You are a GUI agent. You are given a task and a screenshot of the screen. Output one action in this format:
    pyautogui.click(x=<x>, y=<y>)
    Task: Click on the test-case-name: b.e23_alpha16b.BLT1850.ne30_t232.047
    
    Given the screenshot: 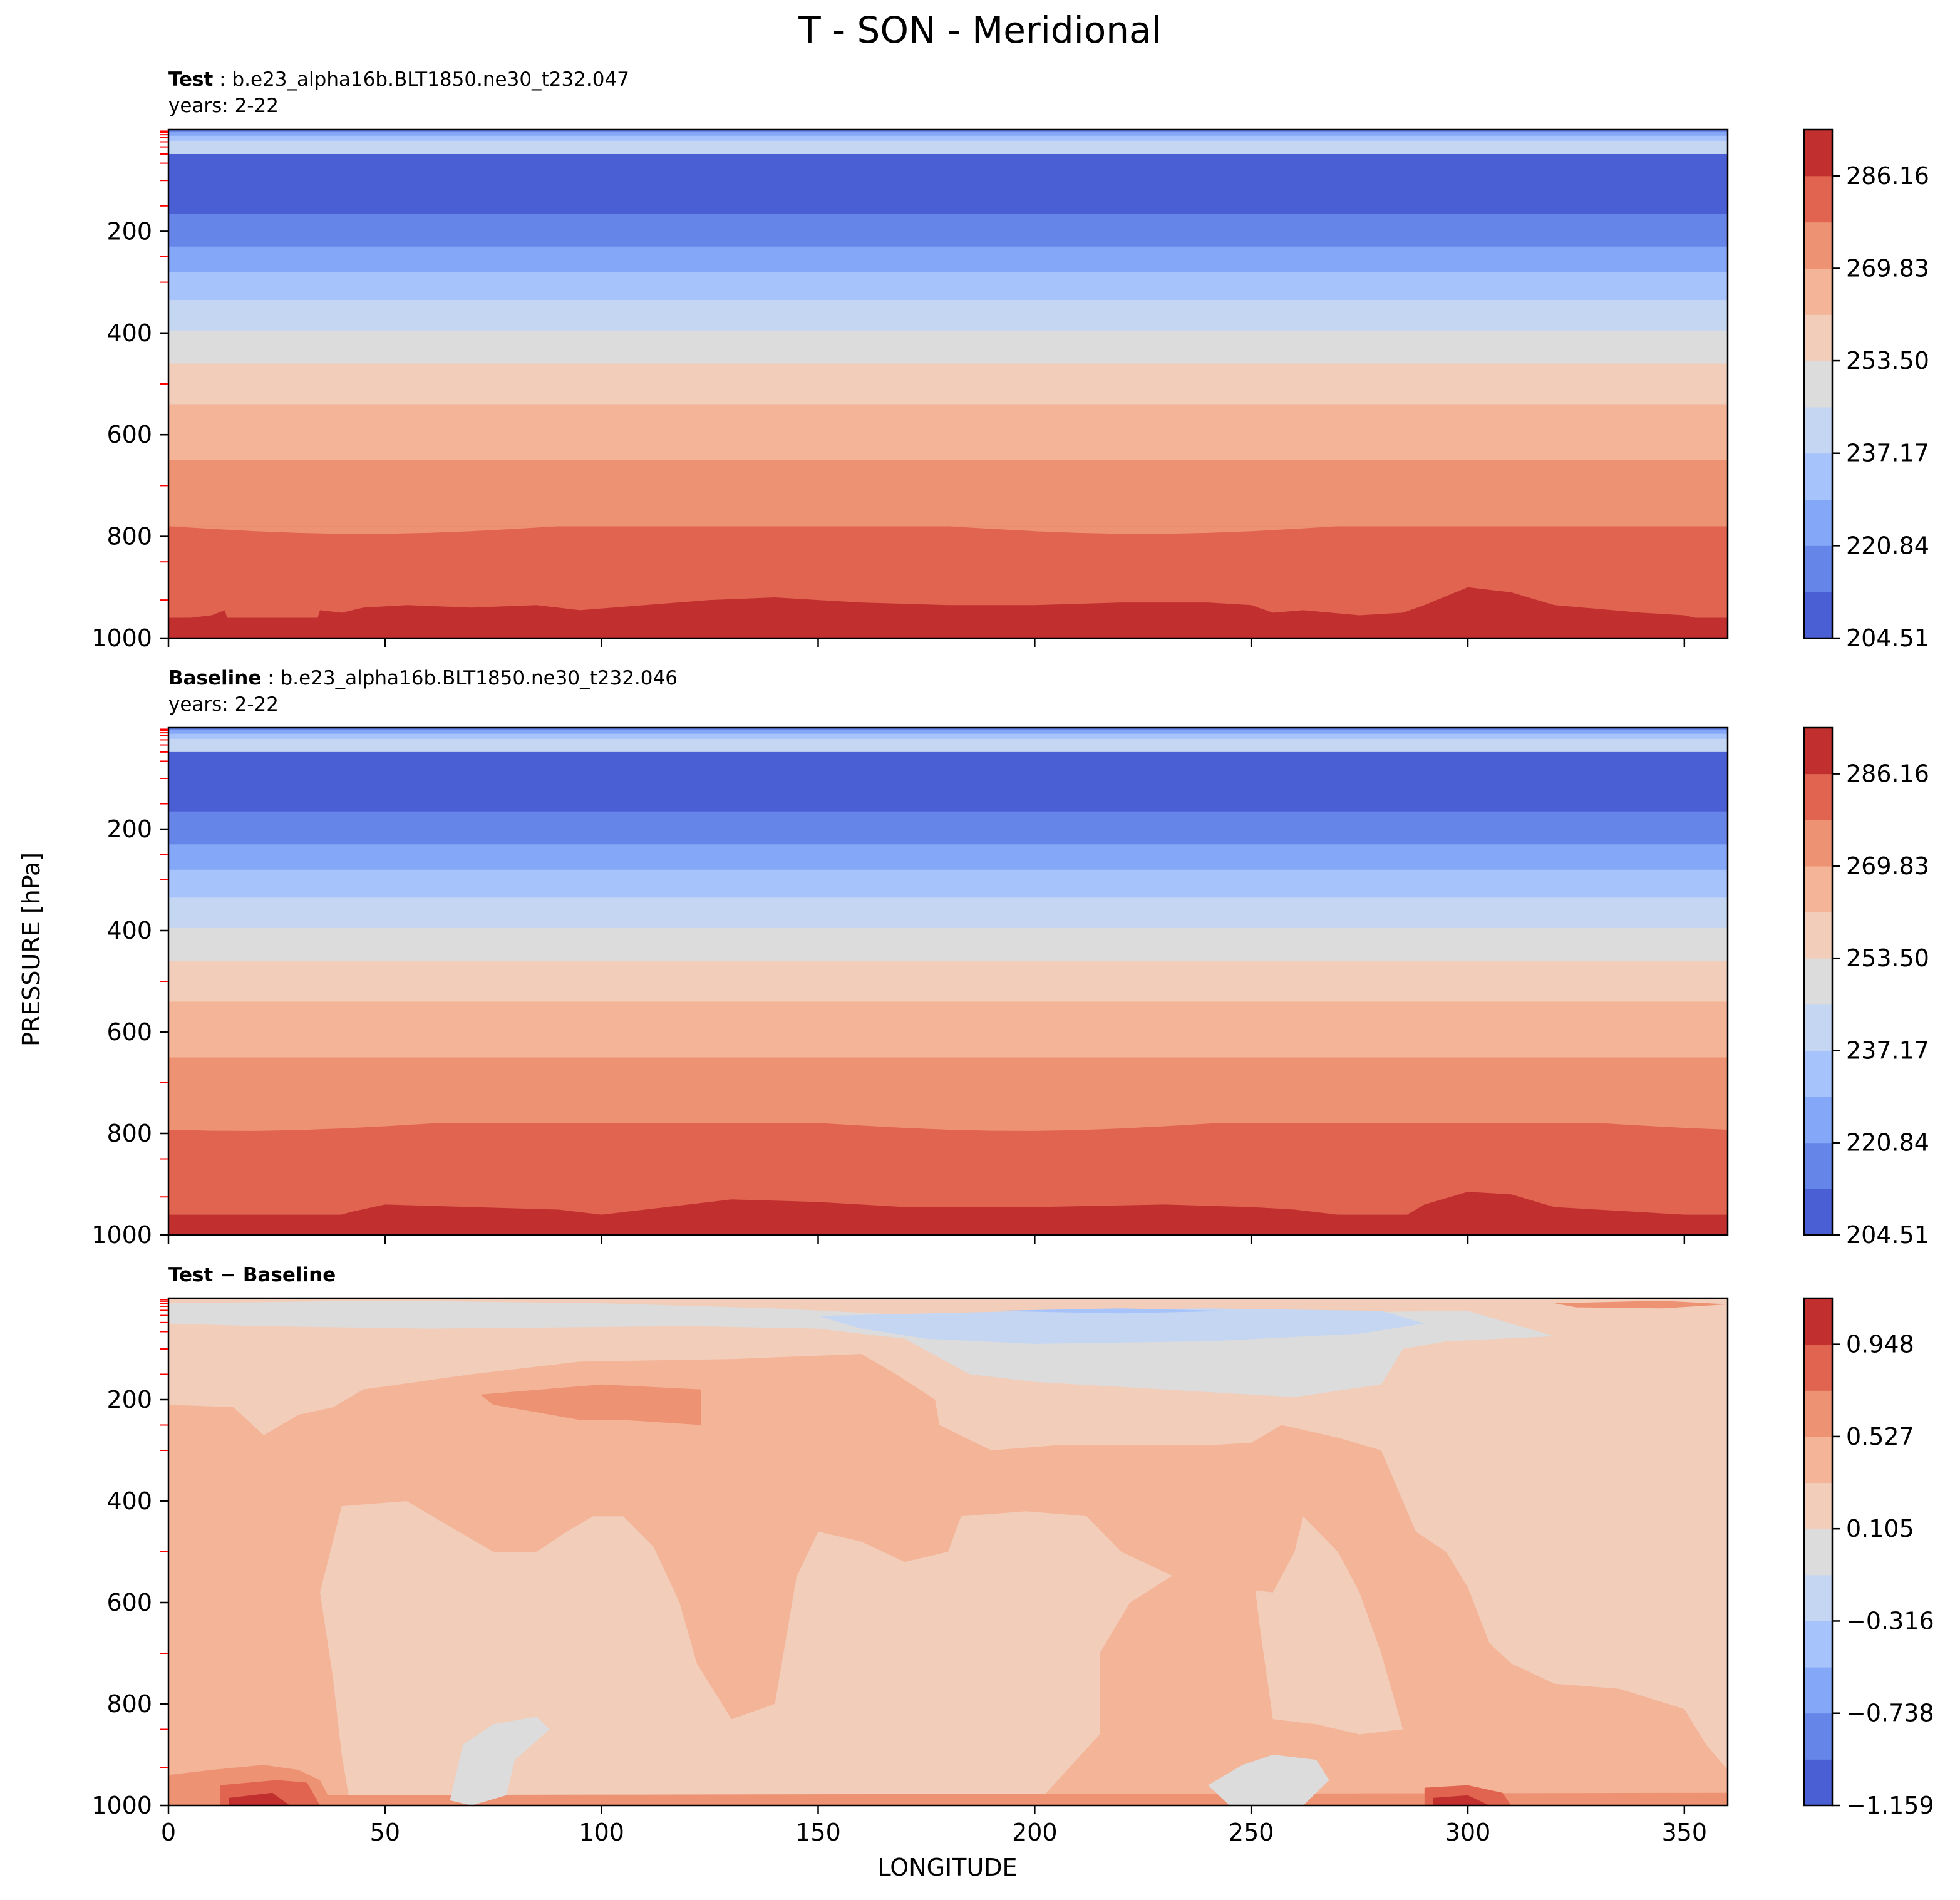 What is the action you would take?
    pyautogui.click(x=430, y=79)
    